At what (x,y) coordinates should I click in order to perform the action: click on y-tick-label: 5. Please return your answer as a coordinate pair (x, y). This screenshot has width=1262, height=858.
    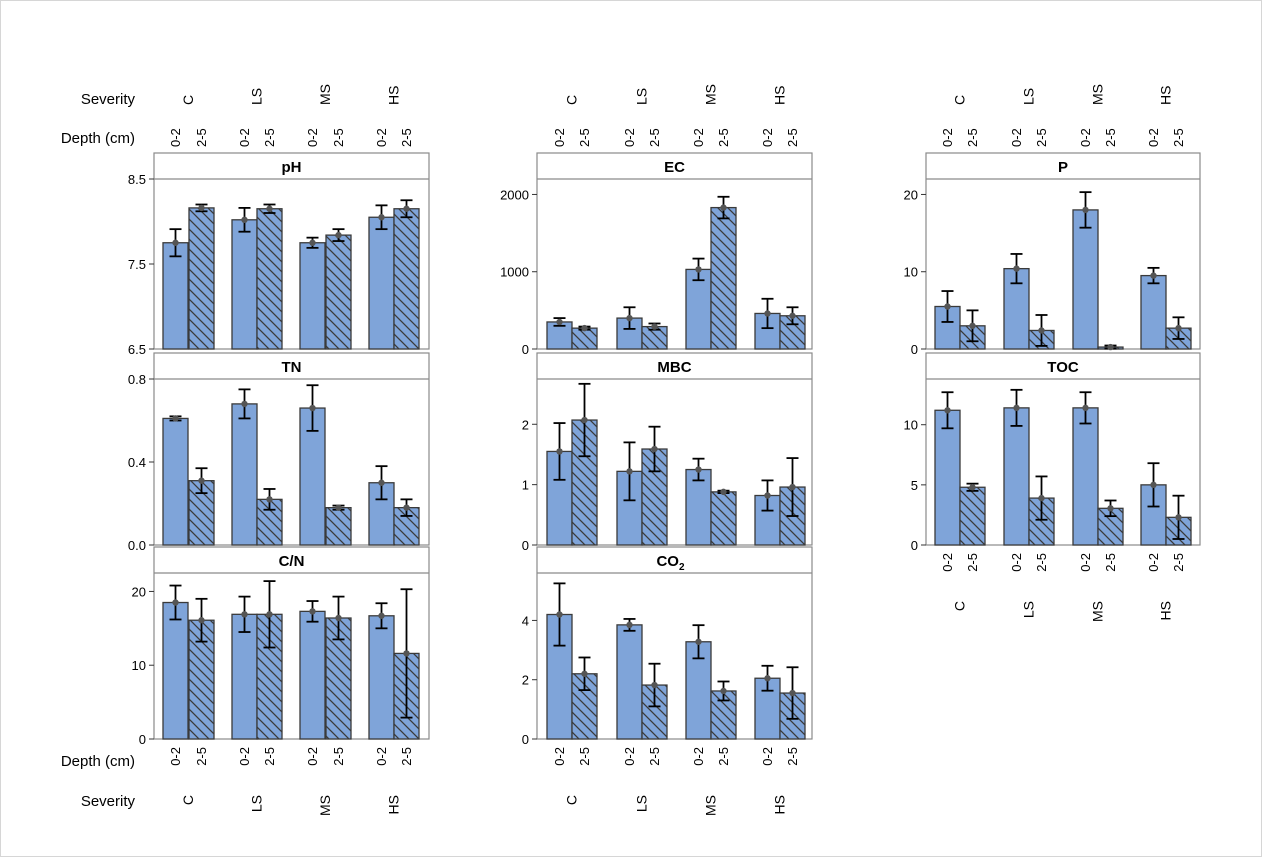
    Looking at the image, I should click on (914, 485).